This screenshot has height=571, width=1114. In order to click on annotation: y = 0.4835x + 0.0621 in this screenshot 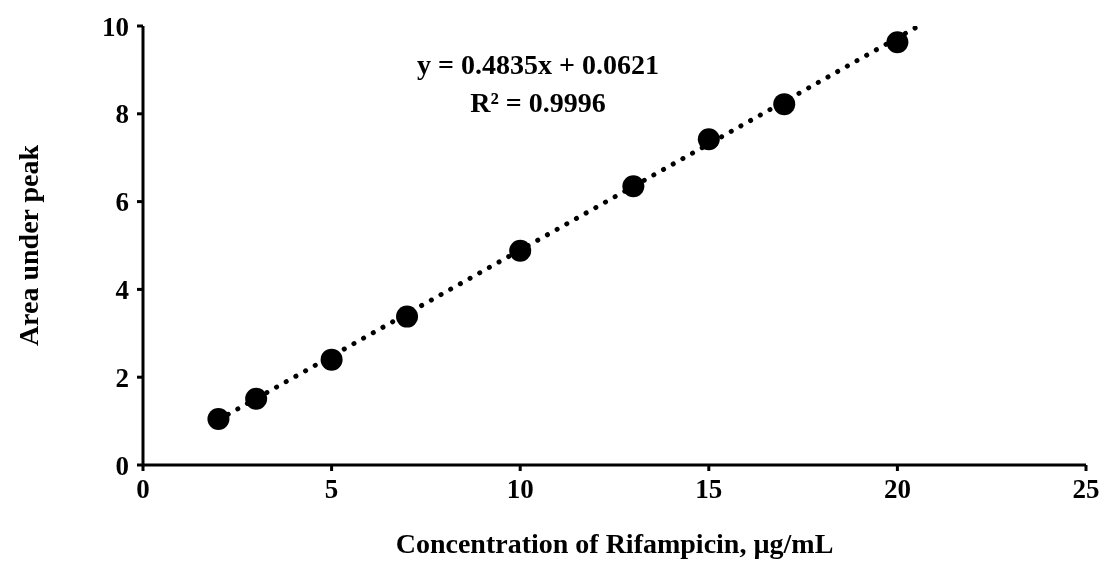, I will do `click(538, 65)`.